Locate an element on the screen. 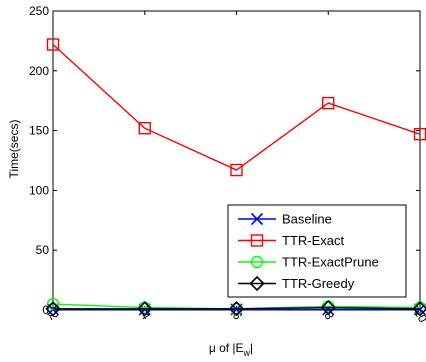 The width and height of the screenshot is (426, 362). y-tick-label: 50 is located at coordinates (43, 250).